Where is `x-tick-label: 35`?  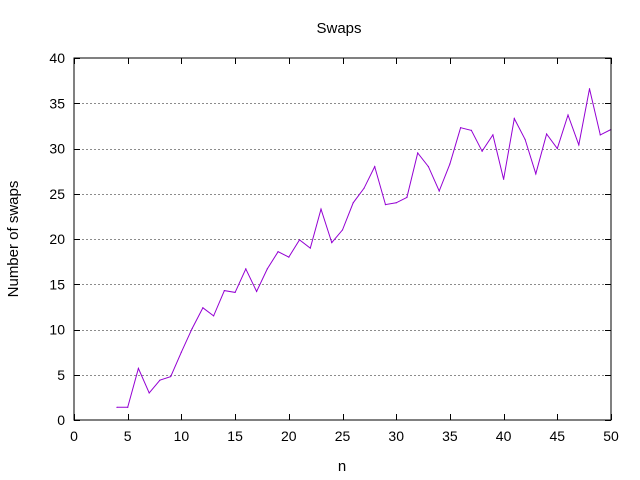 x-tick-label: 35 is located at coordinates (450, 436).